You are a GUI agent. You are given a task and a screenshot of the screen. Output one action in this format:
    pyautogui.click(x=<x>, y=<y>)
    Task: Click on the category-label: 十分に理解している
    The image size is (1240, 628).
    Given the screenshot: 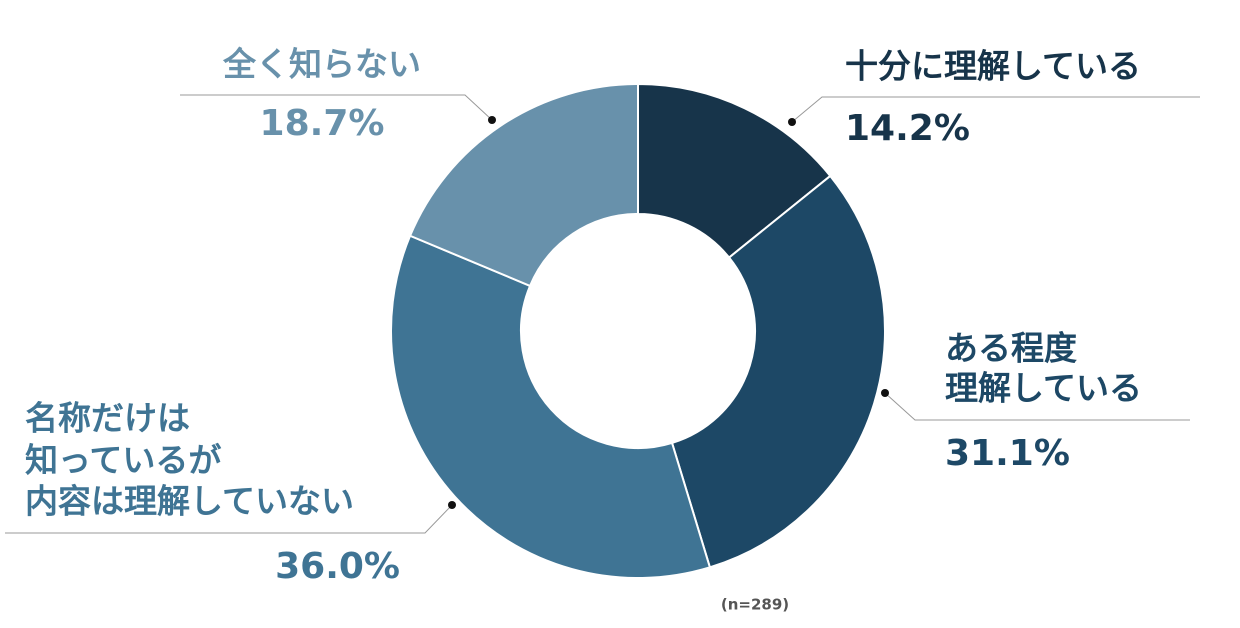 What is the action you would take?
    pyautogui.click(x=993, y=66)
    